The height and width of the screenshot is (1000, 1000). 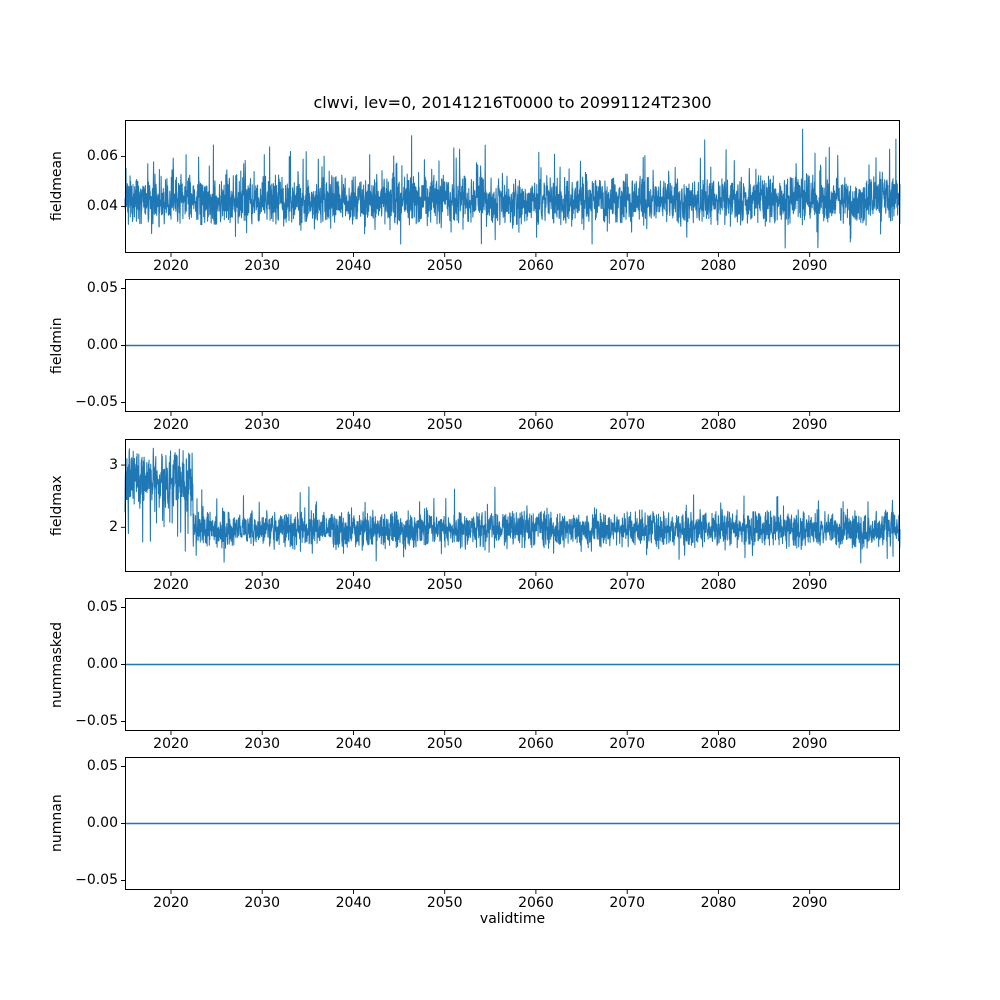 What do you see at coordinates (505, 516) in the screenshot?
I see `plot-area-fieldmax: 2 3 2020 2030 2040 2050 2060 2070 2080 2090` at bounding box center [505, 516].